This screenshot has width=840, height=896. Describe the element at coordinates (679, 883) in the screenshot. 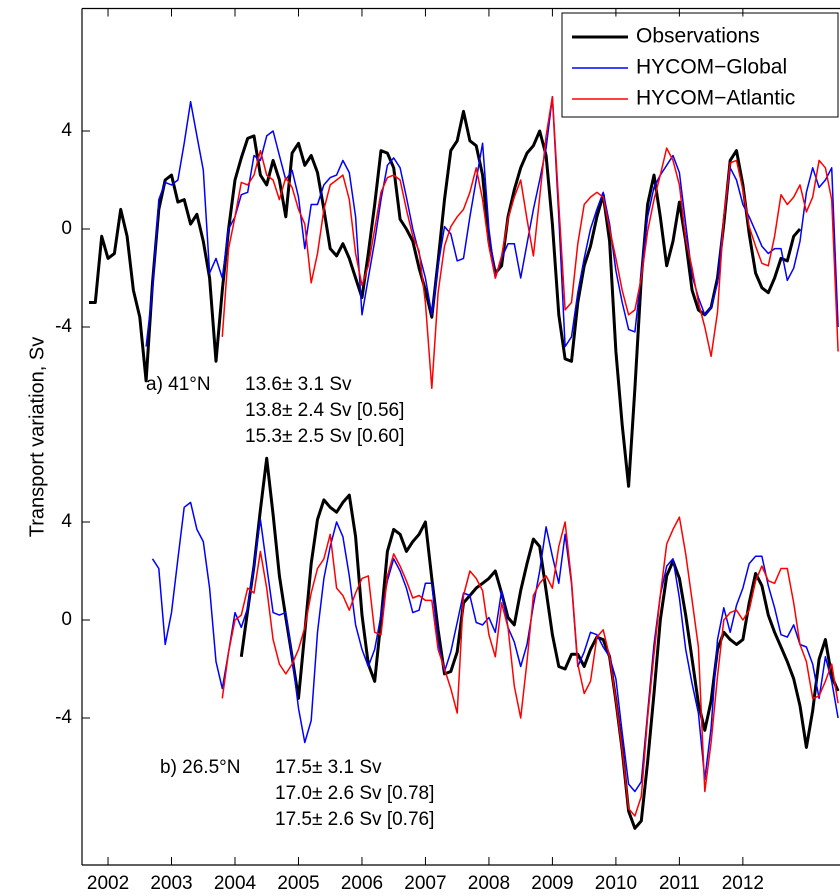

I see `x-tick-label: 2011` at that location.